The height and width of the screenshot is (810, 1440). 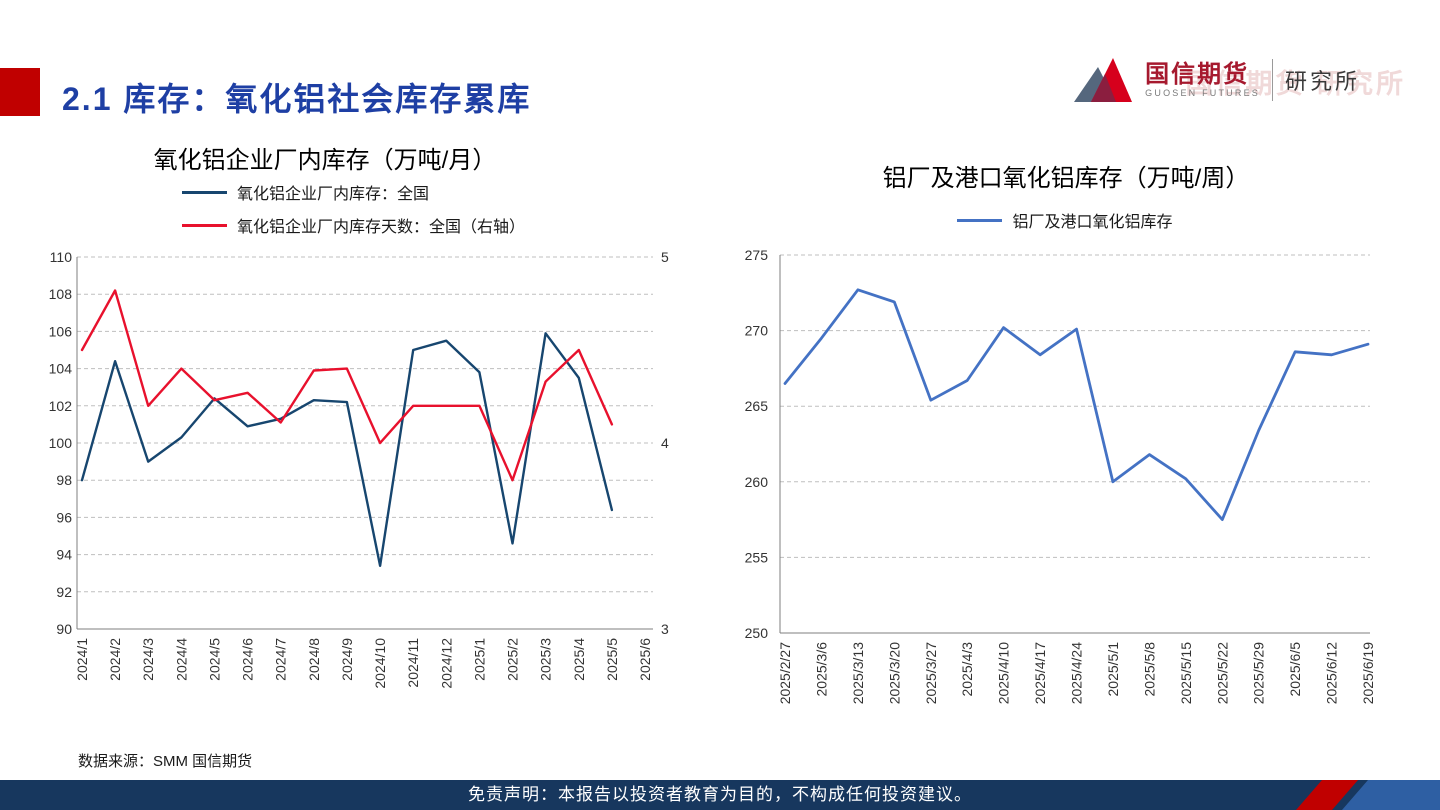 What do you see at coordinates (1295, 669) in the screenshot?
I see `x-axis-label: 2025/6/5` at bounding box center [1295, 669].